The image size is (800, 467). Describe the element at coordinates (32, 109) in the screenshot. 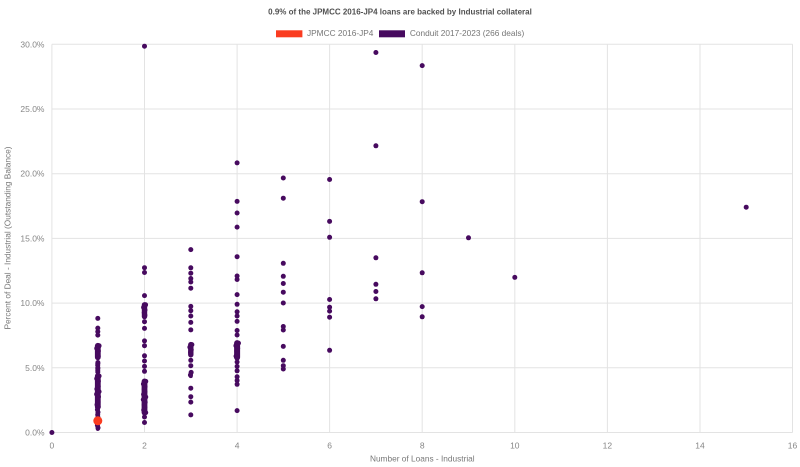

I see `svg-text: 25.0%` at that location.